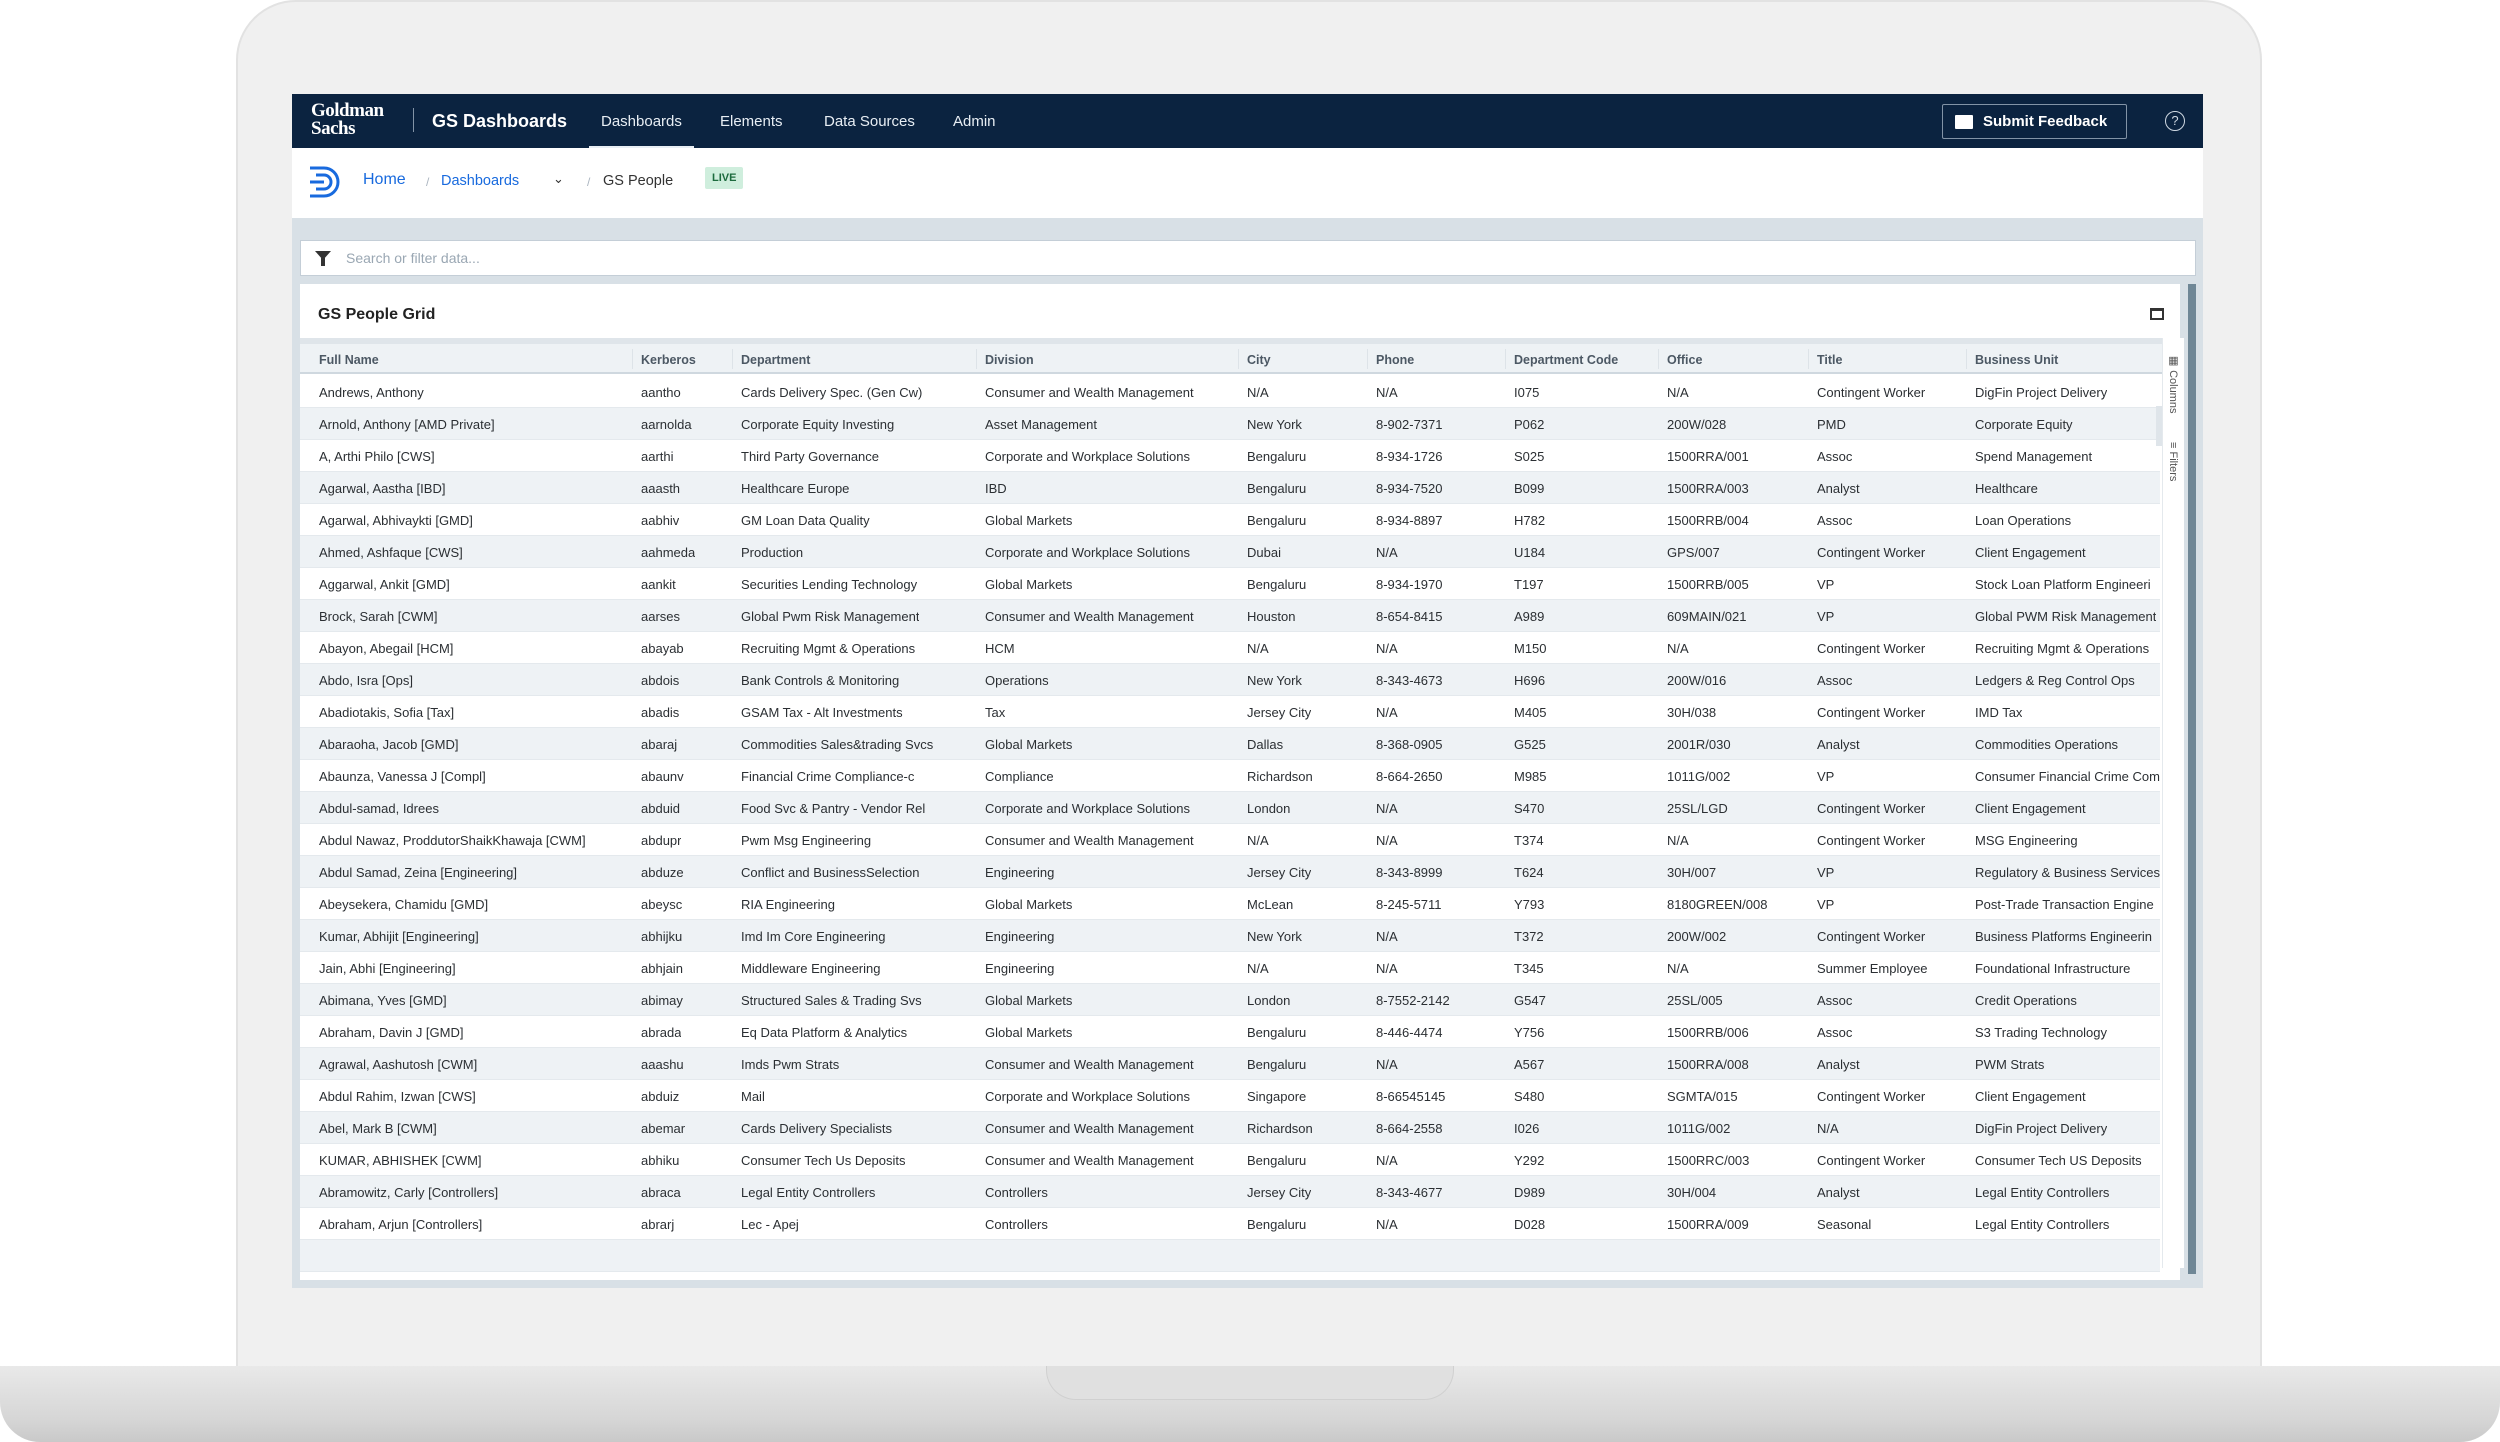 The image size is (2500, 1442). I want to click on nav-elements: Elements, so click(751, 121).